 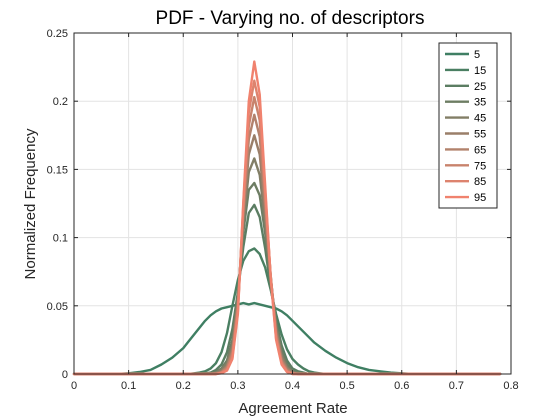 What do you see at coordinates (183, 386) in the screenshot?
I see `x-tick-label: 0.2` at bounding box center [183, 386].